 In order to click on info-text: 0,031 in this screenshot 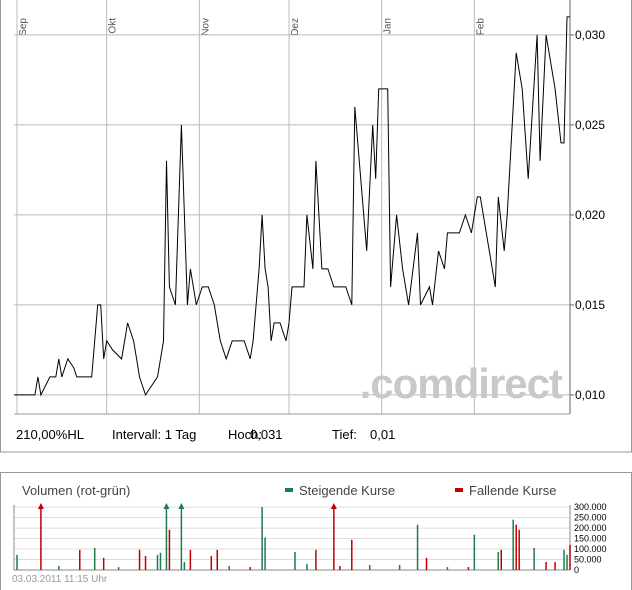, I will do `click(266, 434)`.